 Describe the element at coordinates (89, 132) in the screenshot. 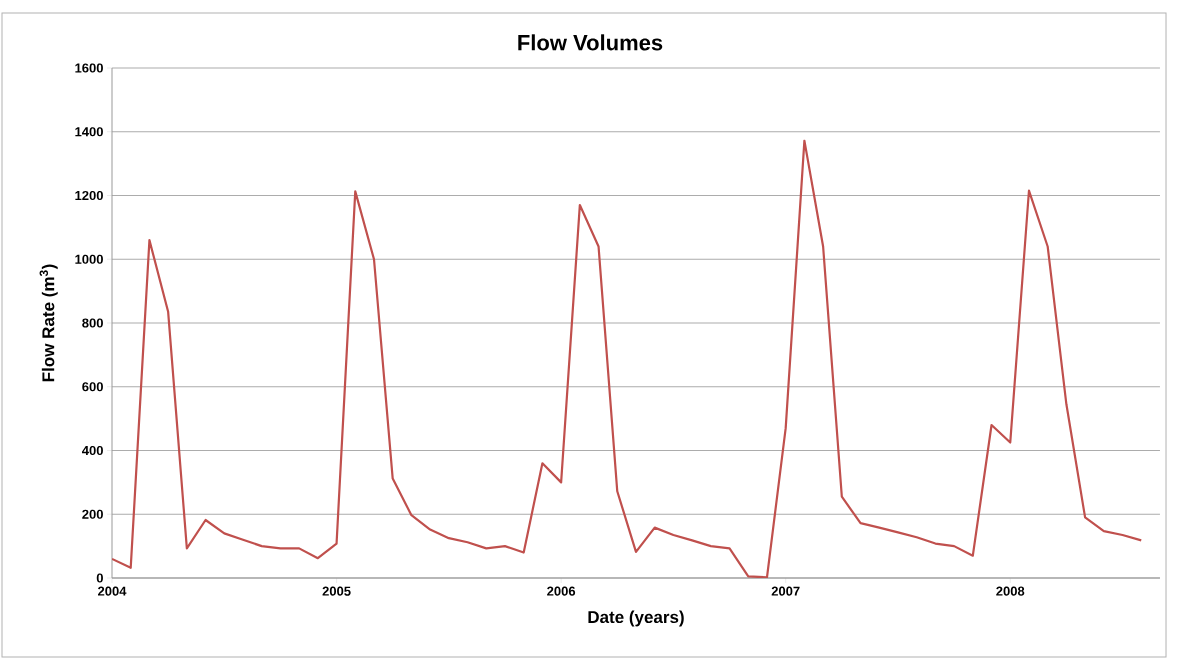

I see `y-tick-label: 1400` at that location.